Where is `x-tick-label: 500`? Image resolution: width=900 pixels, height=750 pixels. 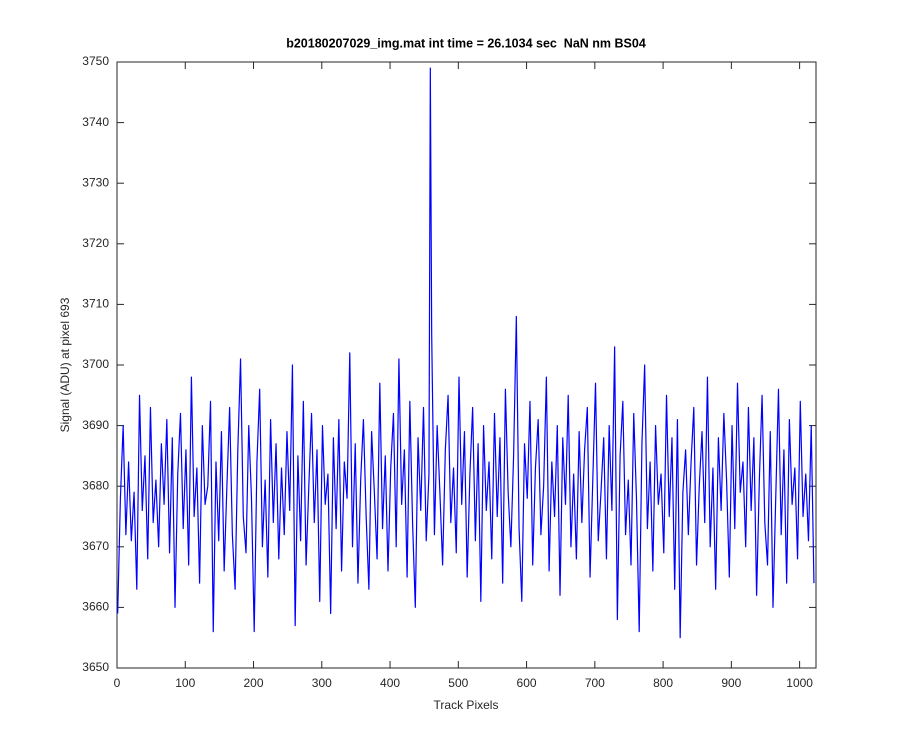 x-tick-label: 500 is located at coordinates (458, 683).